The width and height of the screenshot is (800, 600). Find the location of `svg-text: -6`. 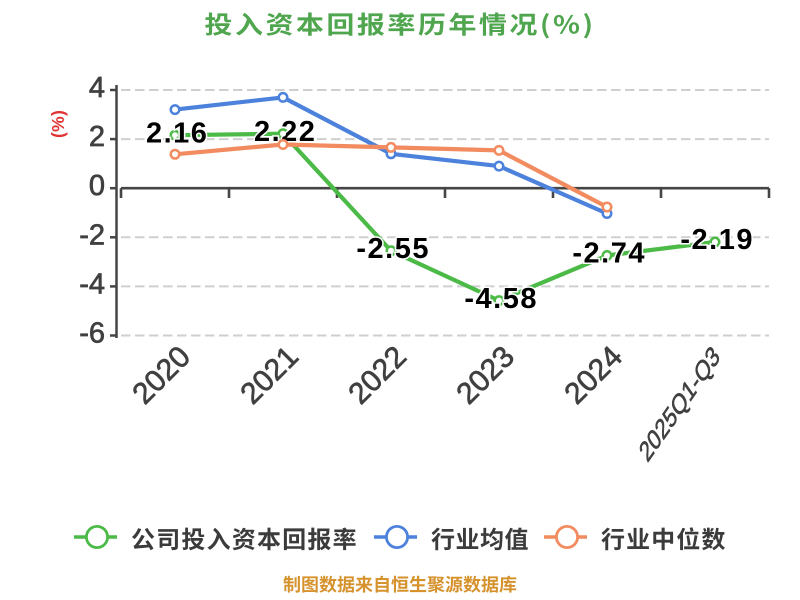

svg-text: -6 is located at coordinates (92, 334).